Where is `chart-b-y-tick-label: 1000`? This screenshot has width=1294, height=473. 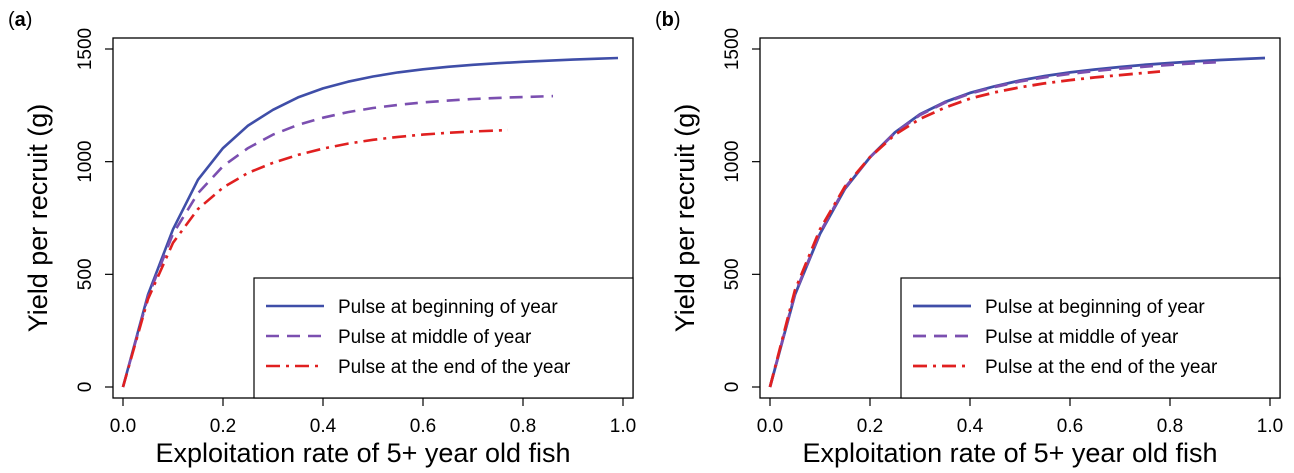 chart-b-y-tick-label: 1000 is located at coordinates (732, 162).